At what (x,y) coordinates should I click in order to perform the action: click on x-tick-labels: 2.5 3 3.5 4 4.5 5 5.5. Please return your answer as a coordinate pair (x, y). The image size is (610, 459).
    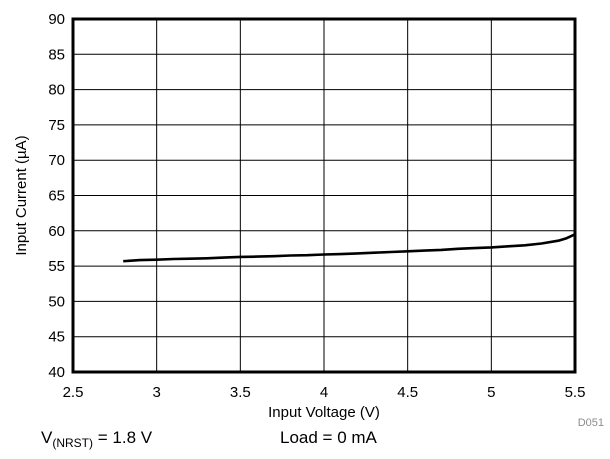
    Looking at the image, I should click on (324, 392).